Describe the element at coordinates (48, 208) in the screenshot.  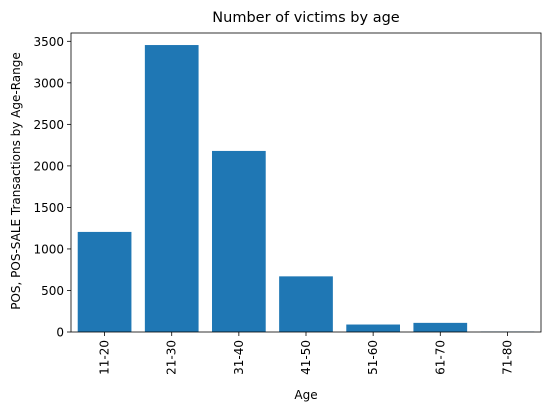
I see `y-tick-label: 1500` at that location.